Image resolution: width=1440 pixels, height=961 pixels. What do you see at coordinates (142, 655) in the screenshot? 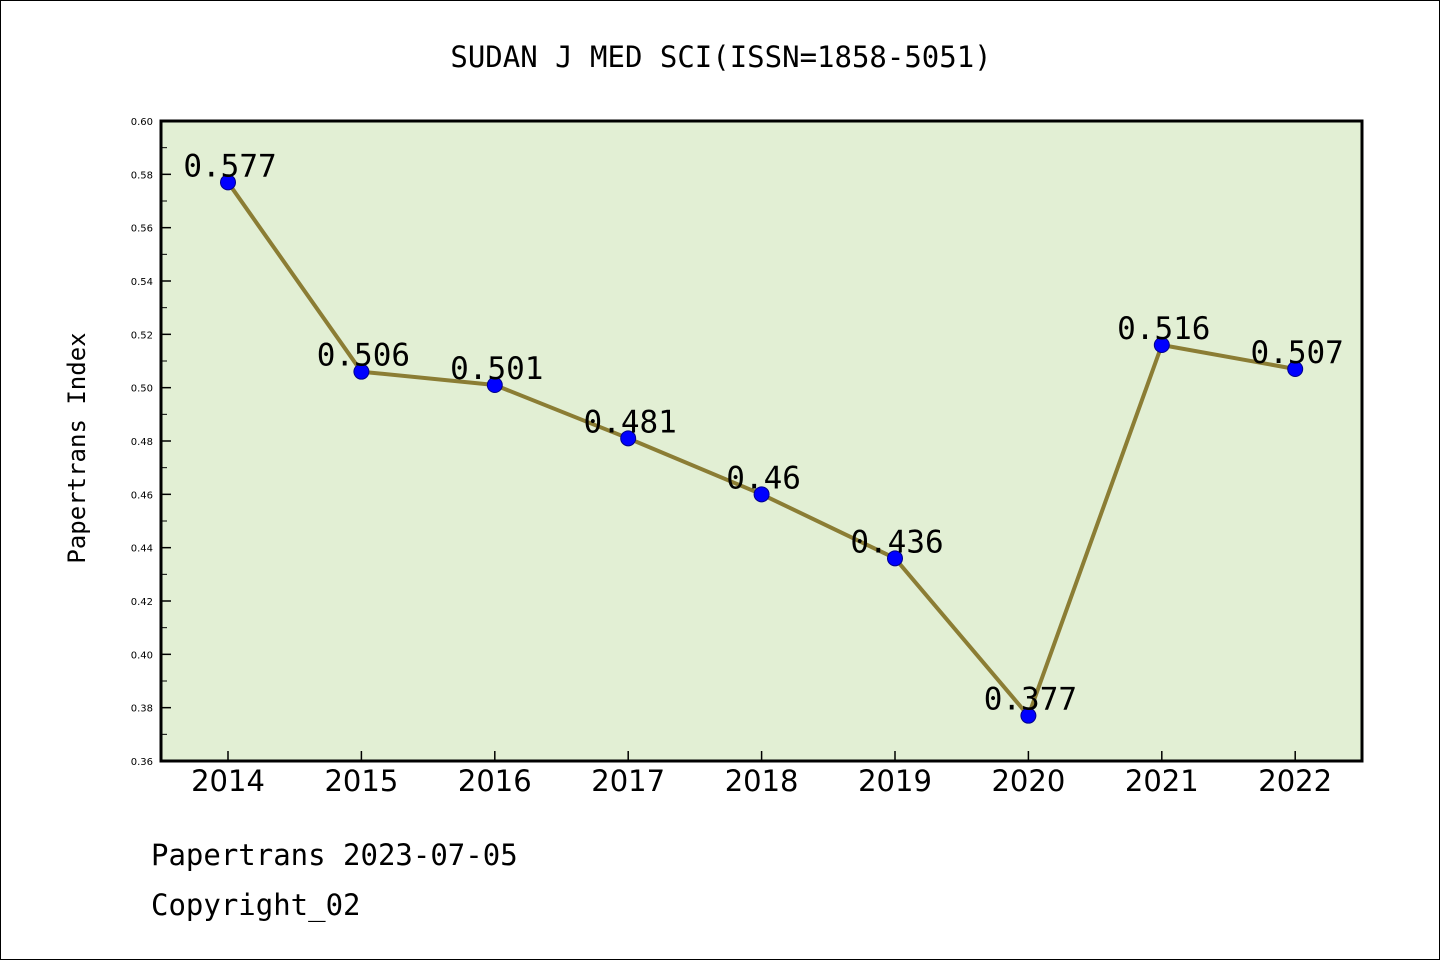
I see `y-tick-label: 0.40` at bounding box center [142, 655].